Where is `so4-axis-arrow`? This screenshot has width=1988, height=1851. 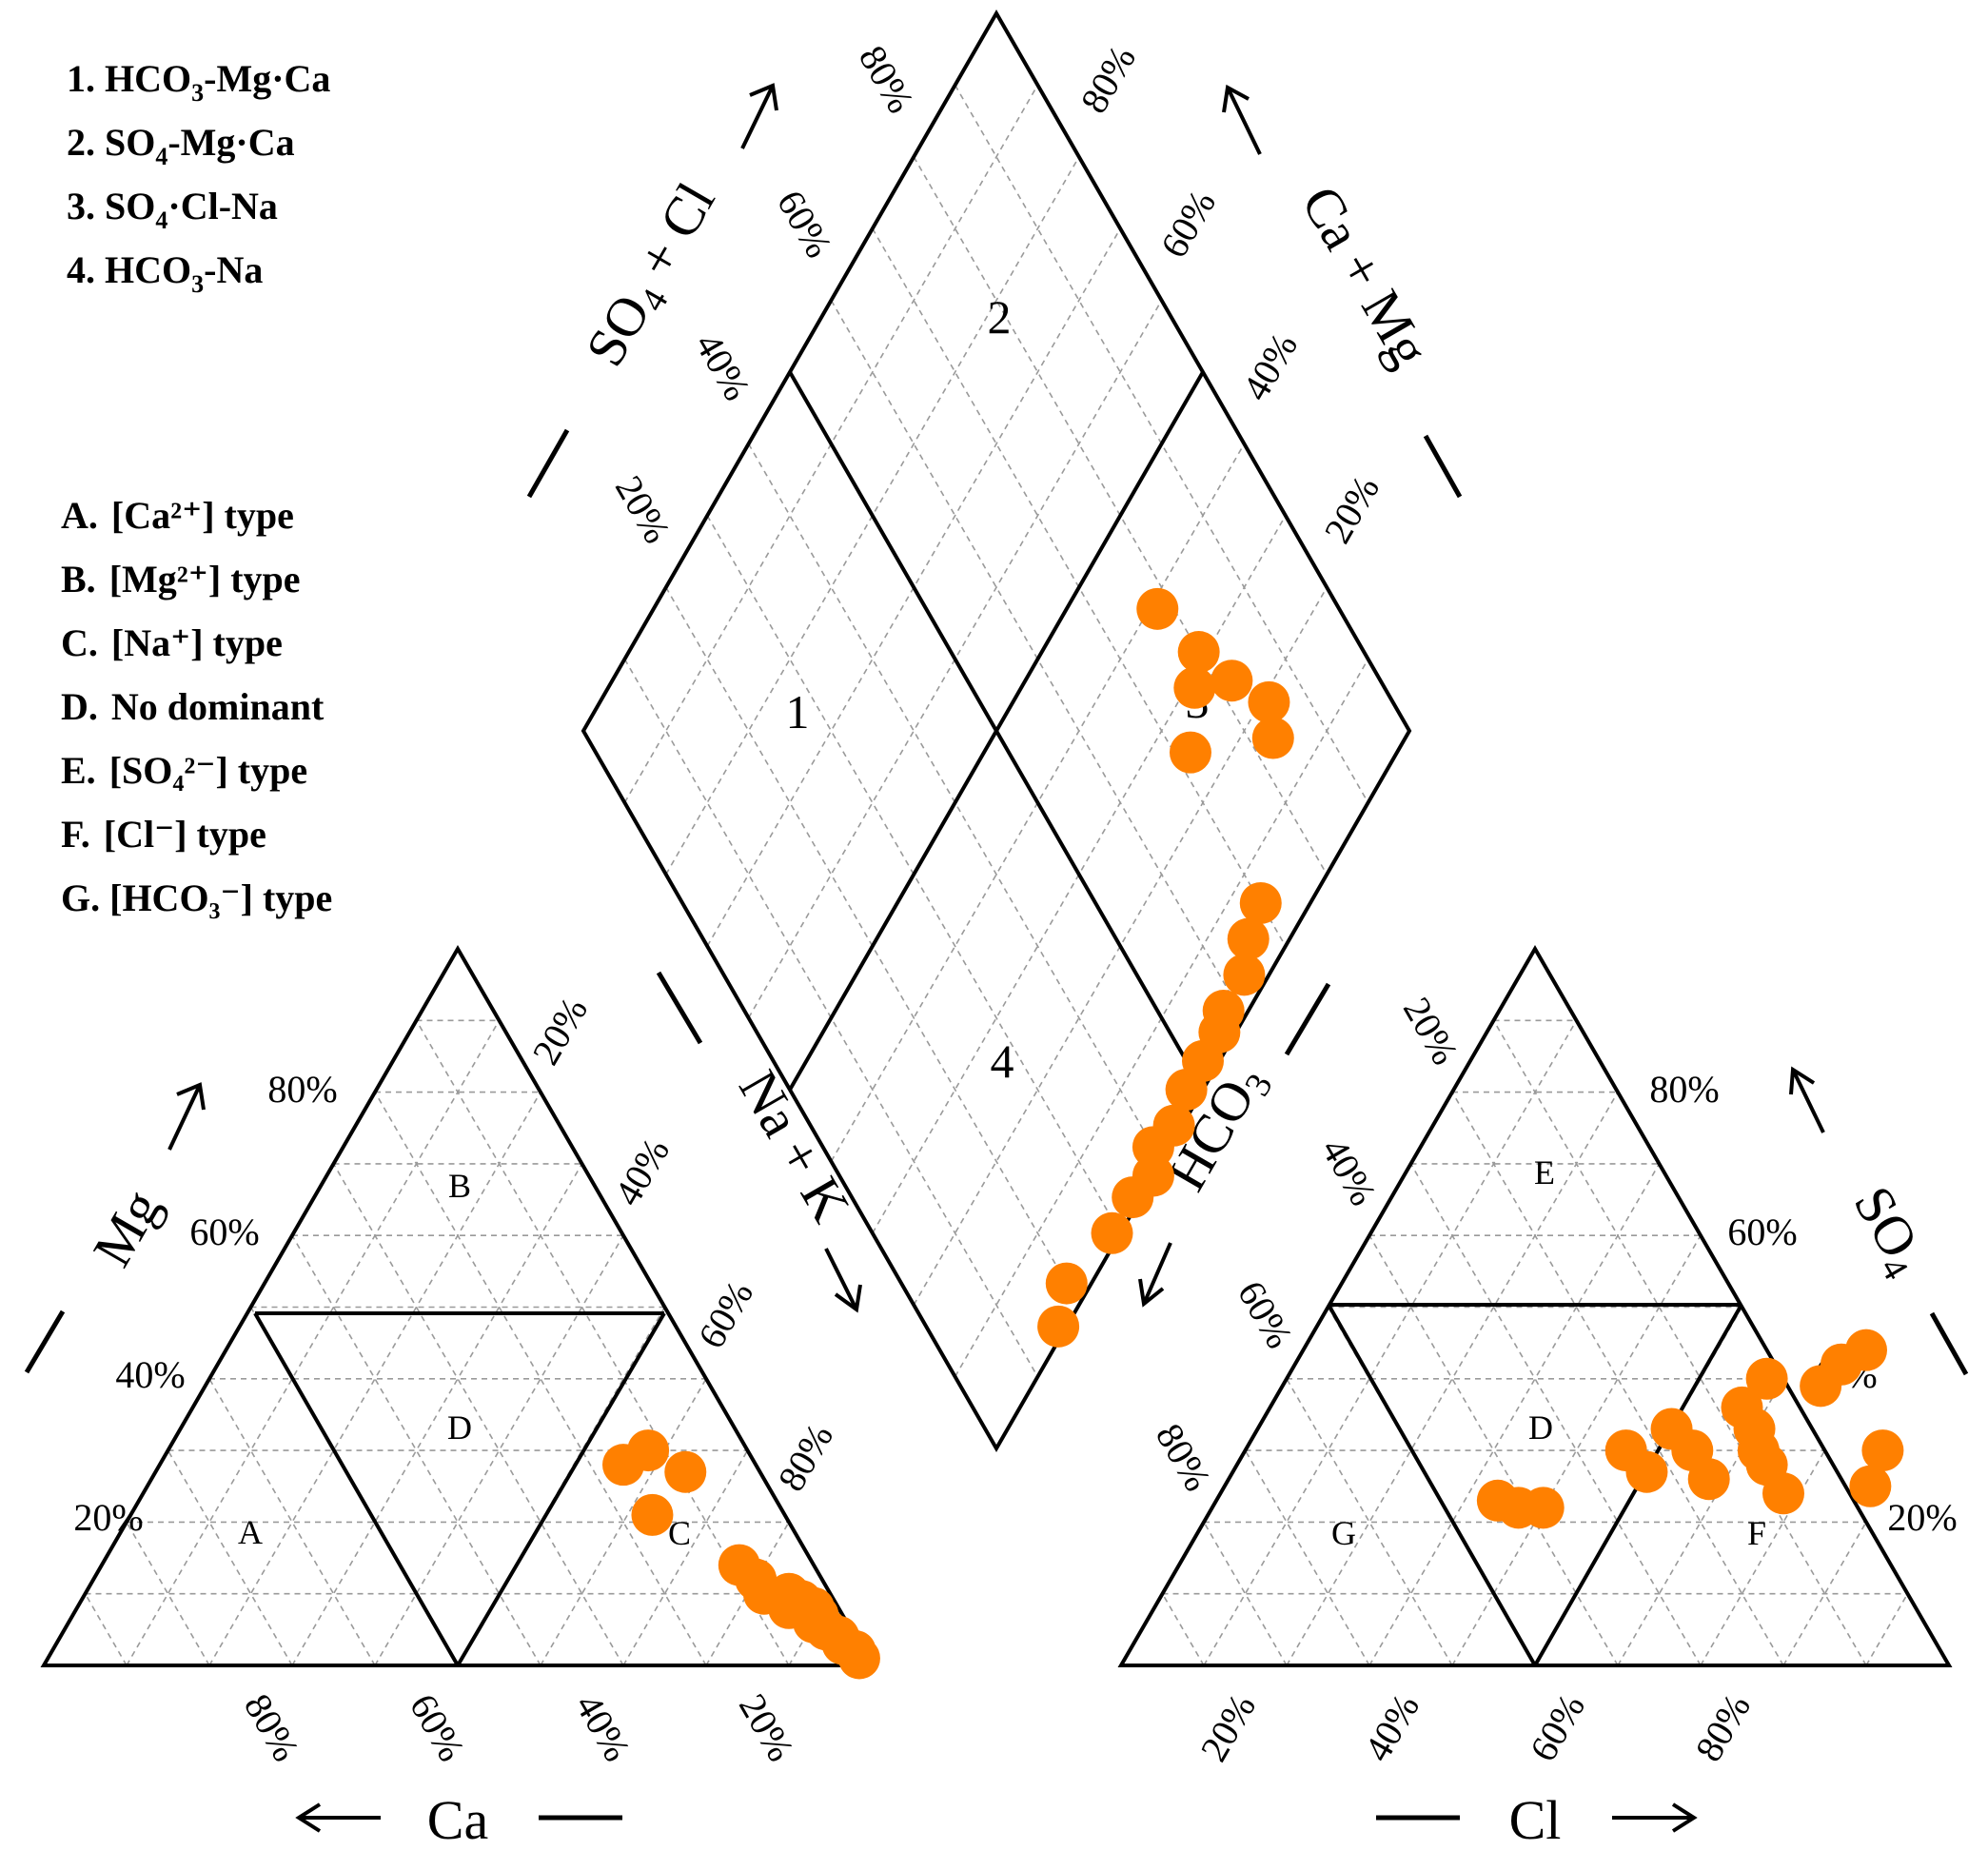 so4-axis-arrow is located at coordinates (1808, 1101).